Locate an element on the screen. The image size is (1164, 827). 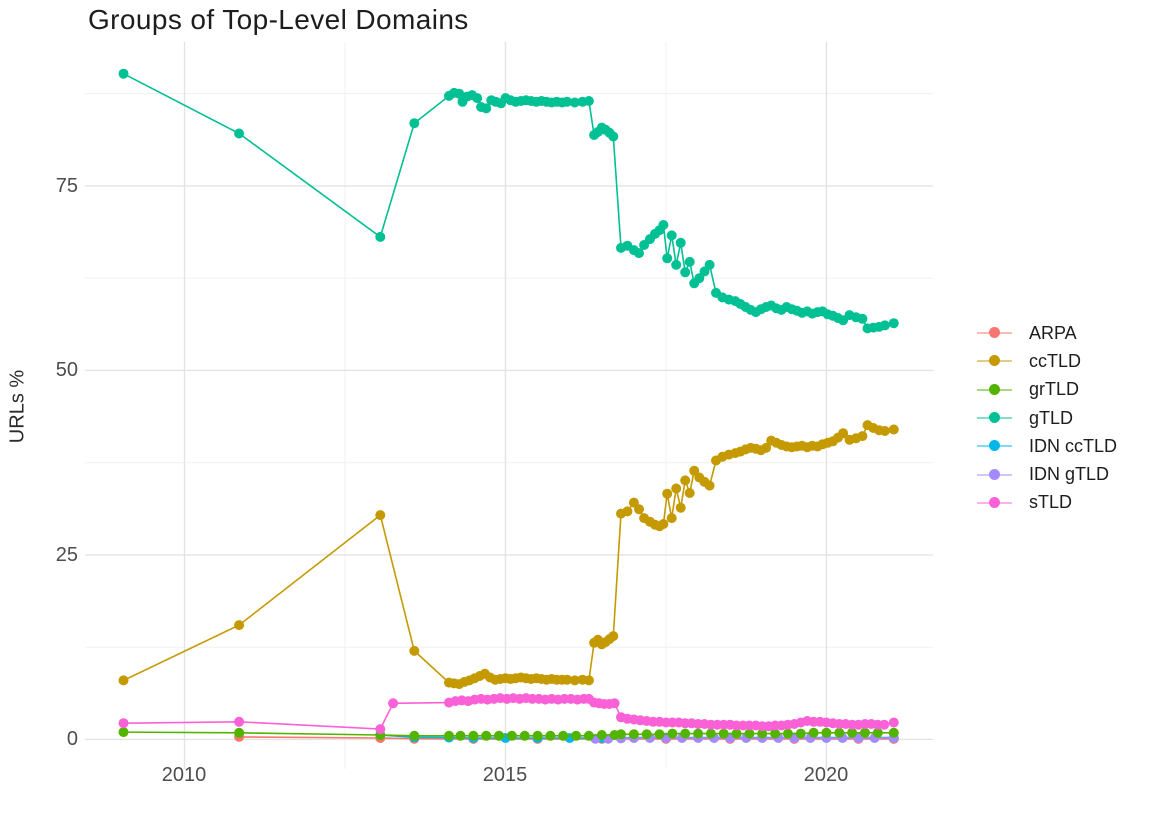
legend-item-grtld: grTLD is located at coordinates (1047, 390).